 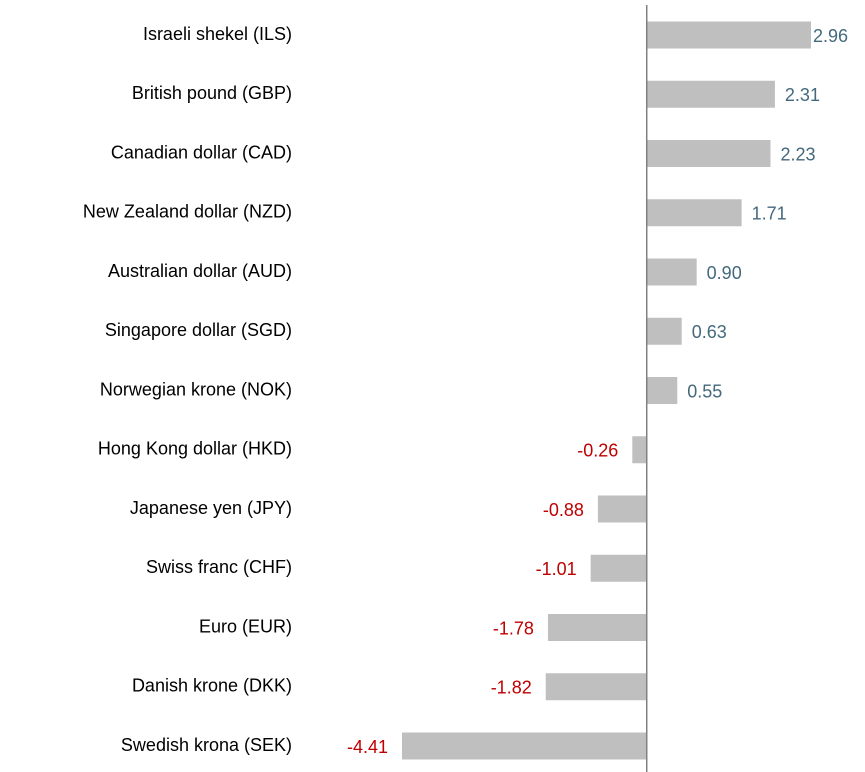 What do you see at coordinates (245, 626) in the screenshot?
I see `category-label: Euro (EUR)` at bounding box center [245, 626].